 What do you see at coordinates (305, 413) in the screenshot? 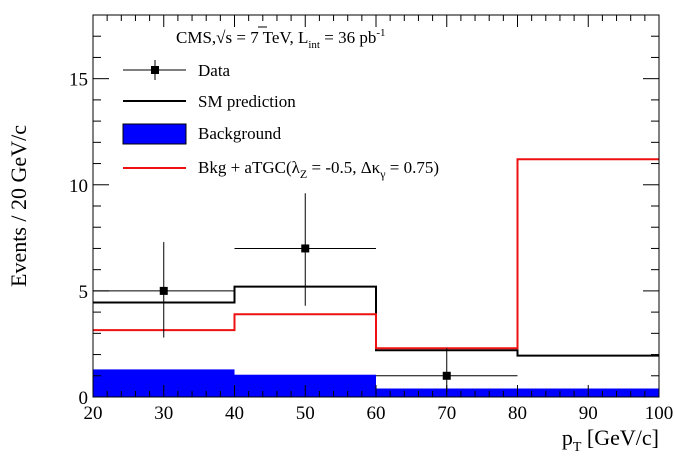
I see `x-tick-label: 50` at bounding box center [305, 413].